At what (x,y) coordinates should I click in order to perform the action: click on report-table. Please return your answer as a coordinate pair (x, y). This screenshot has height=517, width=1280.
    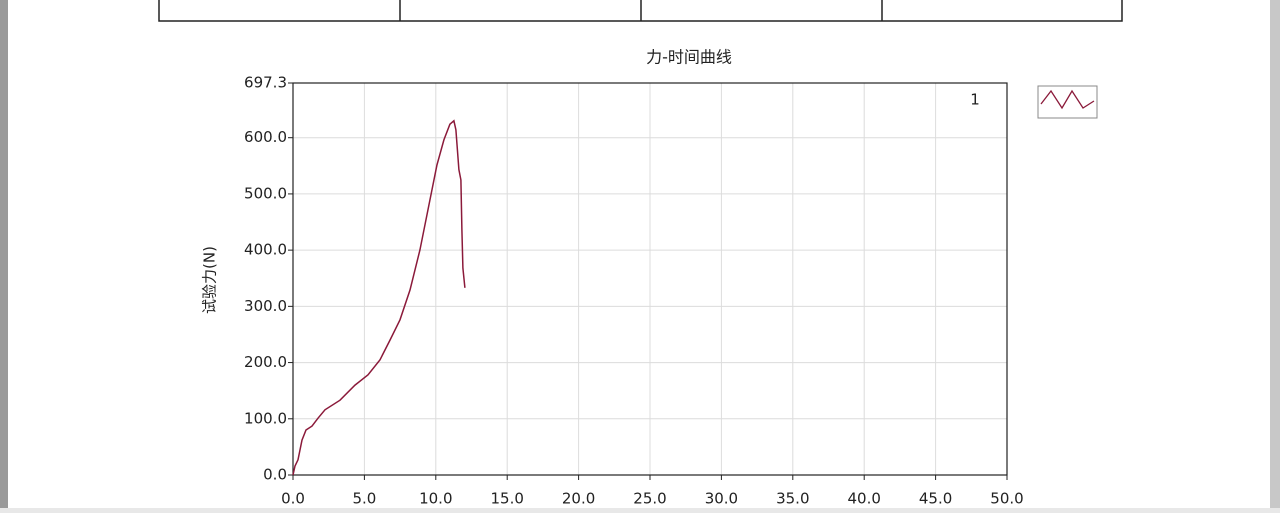
    Looking at the image, I should click on (640, 11).